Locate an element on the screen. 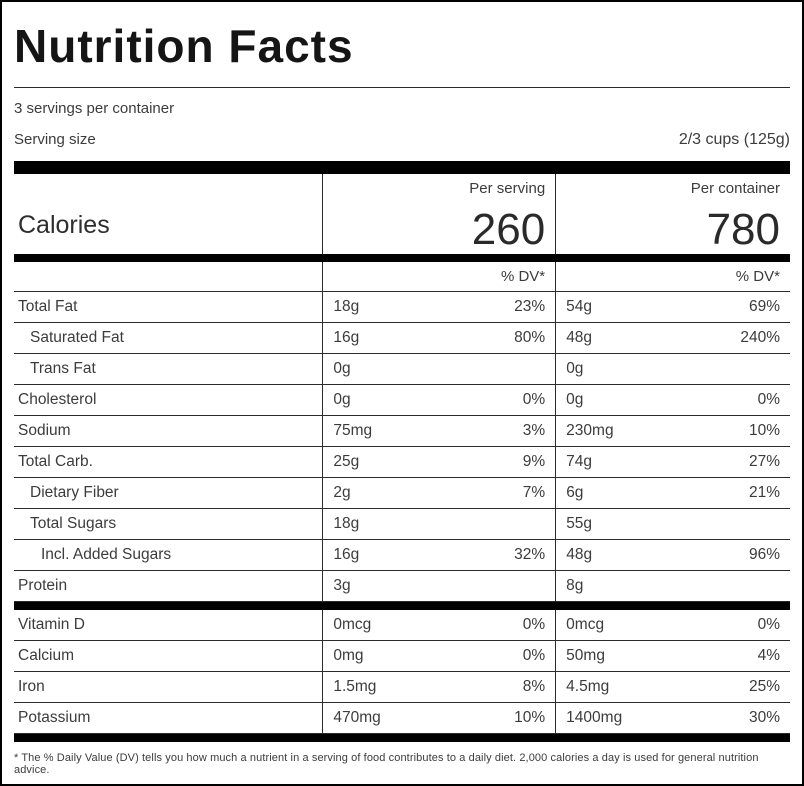  servings-per-container: 3 servings per container is located at coordinates (94, 109).